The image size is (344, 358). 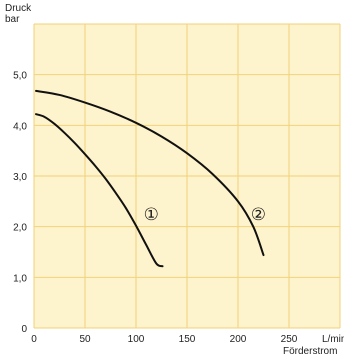 What do you see at coordinates (20, 177) in the screenshot?
I see `y-tick-label: 3,0` at bounding box center [20, 177].